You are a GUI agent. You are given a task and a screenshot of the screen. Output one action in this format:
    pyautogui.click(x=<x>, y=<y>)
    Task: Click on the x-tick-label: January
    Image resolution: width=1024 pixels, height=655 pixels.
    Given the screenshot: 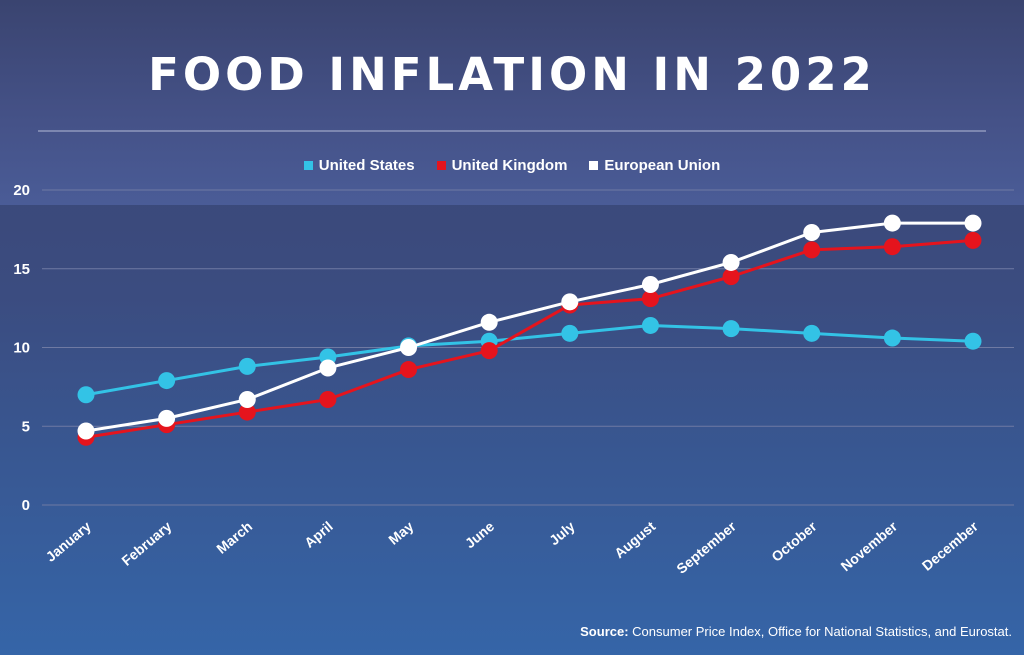 What is the action you would take?
    pyautogui.click(x=69, y=541)
    